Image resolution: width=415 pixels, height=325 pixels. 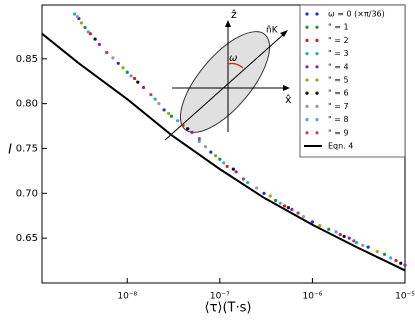 I want to click on x-tick-label: 10⁻⁸, so click(x=127, y=297).